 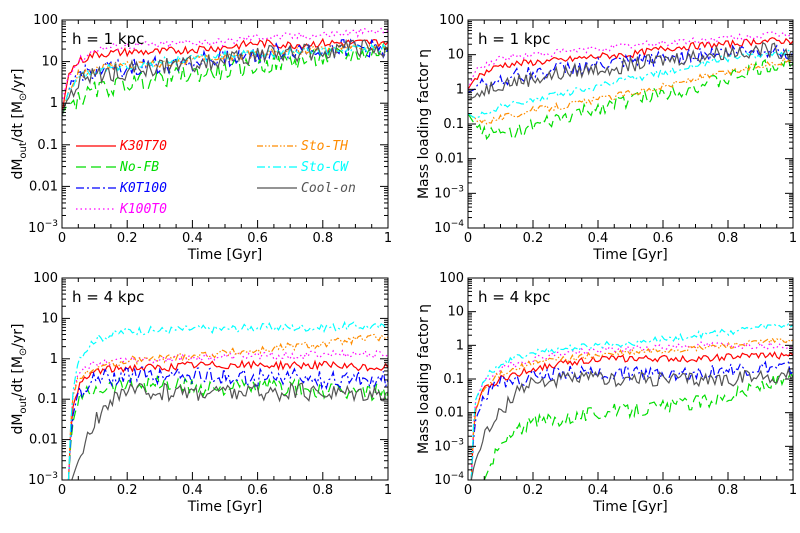 What do you see at coordinates (324, 146) in the screenshot?
I see `legend-label: Sto-TH` at bounding box center [324, 146].